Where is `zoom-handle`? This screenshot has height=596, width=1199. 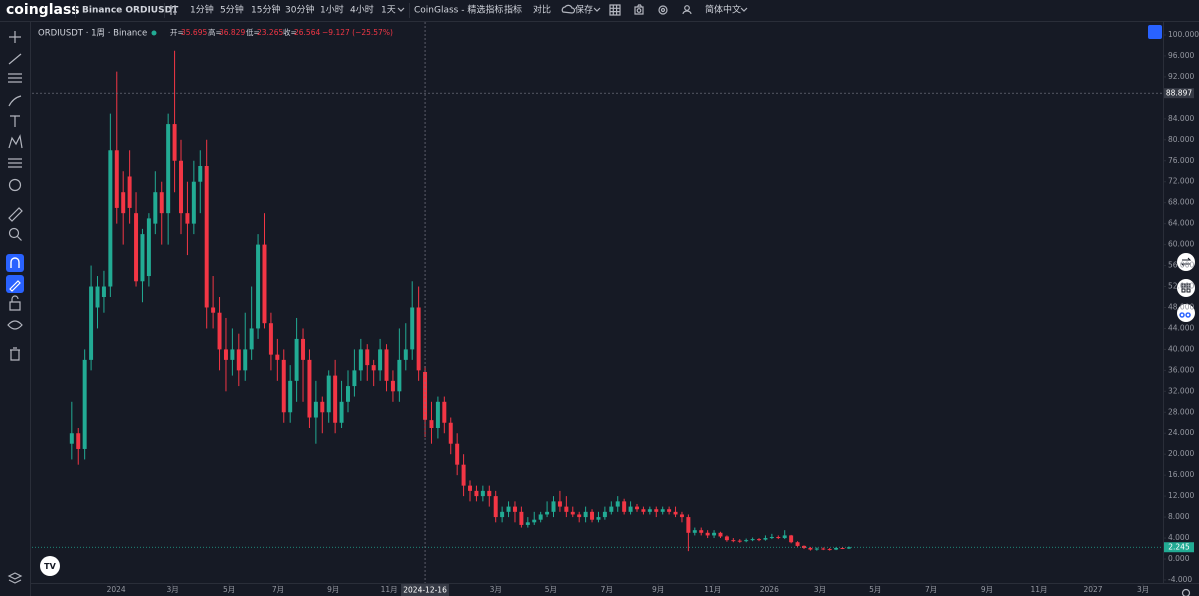
zoom-handle is located at coordinates (19, 238).